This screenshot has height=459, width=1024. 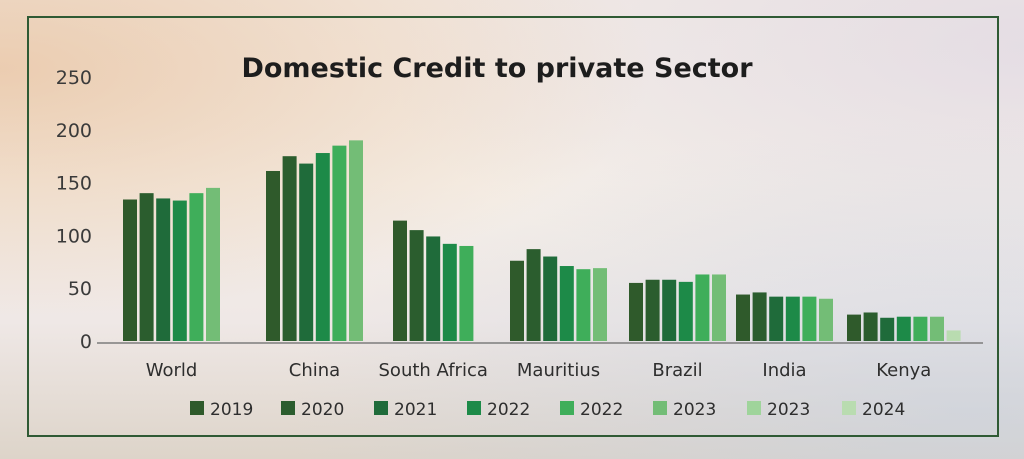 What do you see at coordinates (80, 289) in the screenshot?
I see `y-tick-label: 50` at bounding box center [80, 289].